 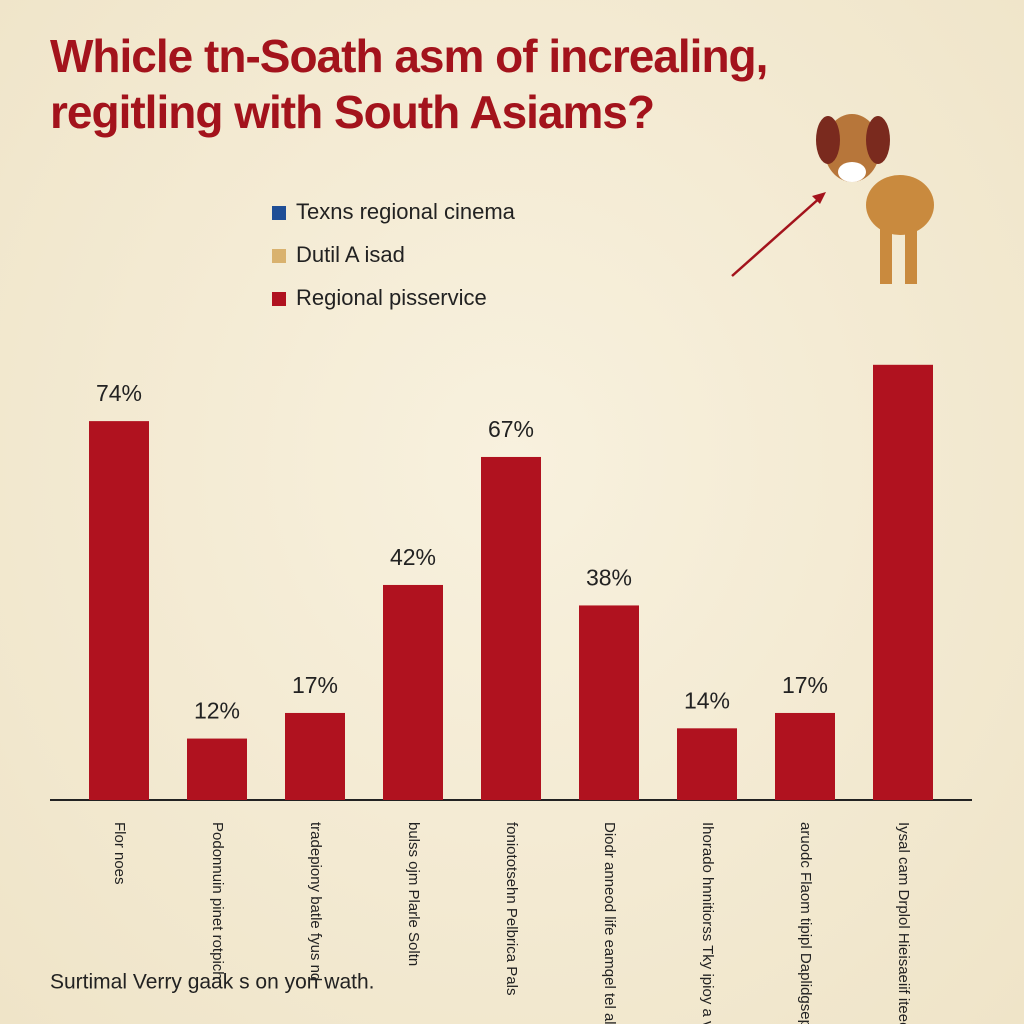 What do you see at coordinates (707, 923) in the screenshot?
I see `x-tick-label: Ihorado hnnitiorss Tky ipioy a veac` at bounding box center [707, 923].